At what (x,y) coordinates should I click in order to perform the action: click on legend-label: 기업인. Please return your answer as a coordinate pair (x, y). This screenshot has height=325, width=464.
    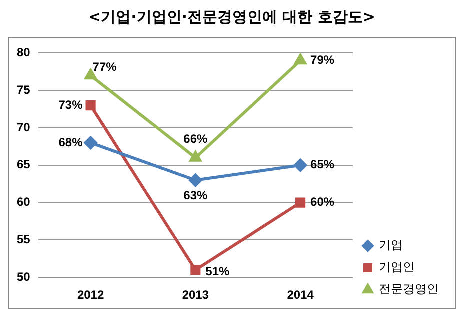
    Looking at the image, I should click on (397, 267).